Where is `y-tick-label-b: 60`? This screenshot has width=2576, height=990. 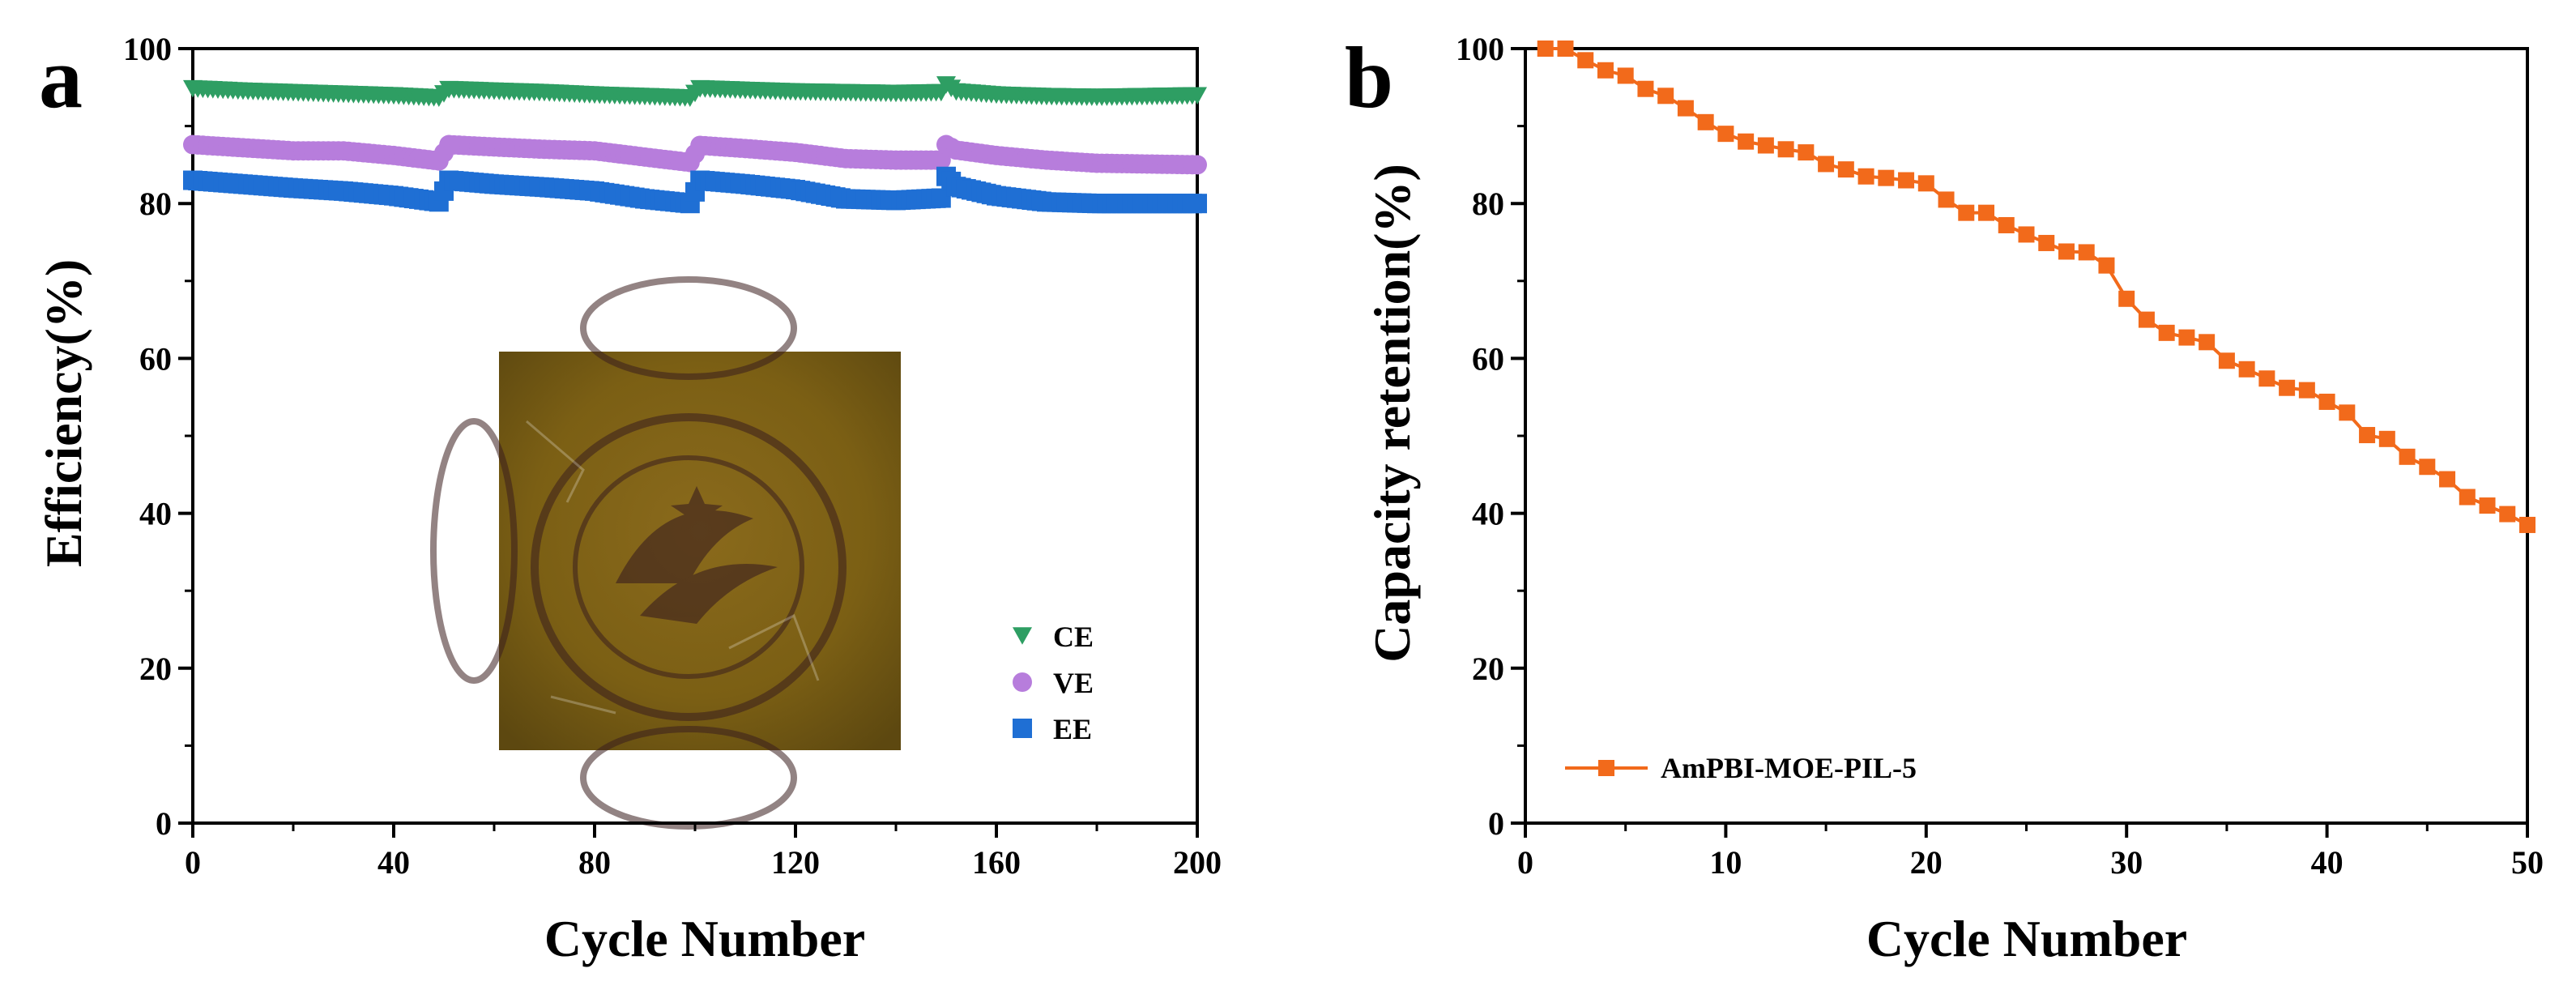 y-tick-label-b: 60 is located at coordinates (1488, 358).